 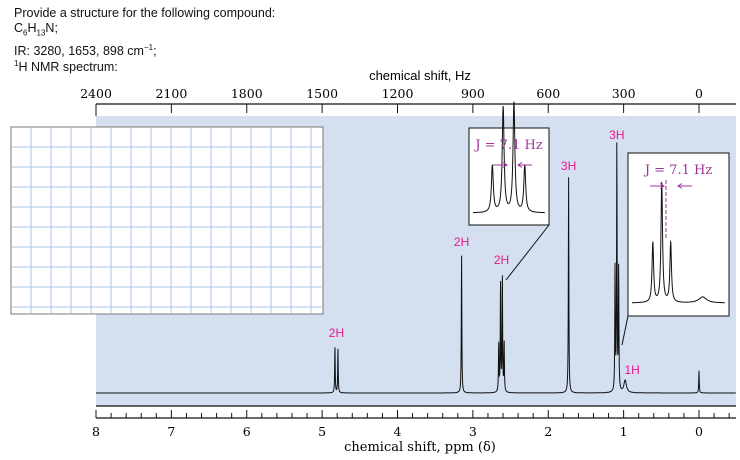 What do you see at coordinates (247, 431) in the screenshot?
I see `ppm-tick-label: 6` at bounding box center [247, 431].